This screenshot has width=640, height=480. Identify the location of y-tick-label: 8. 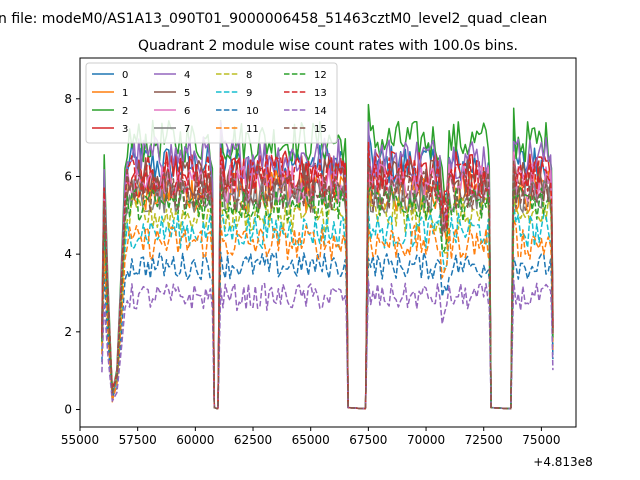
(68, 99).